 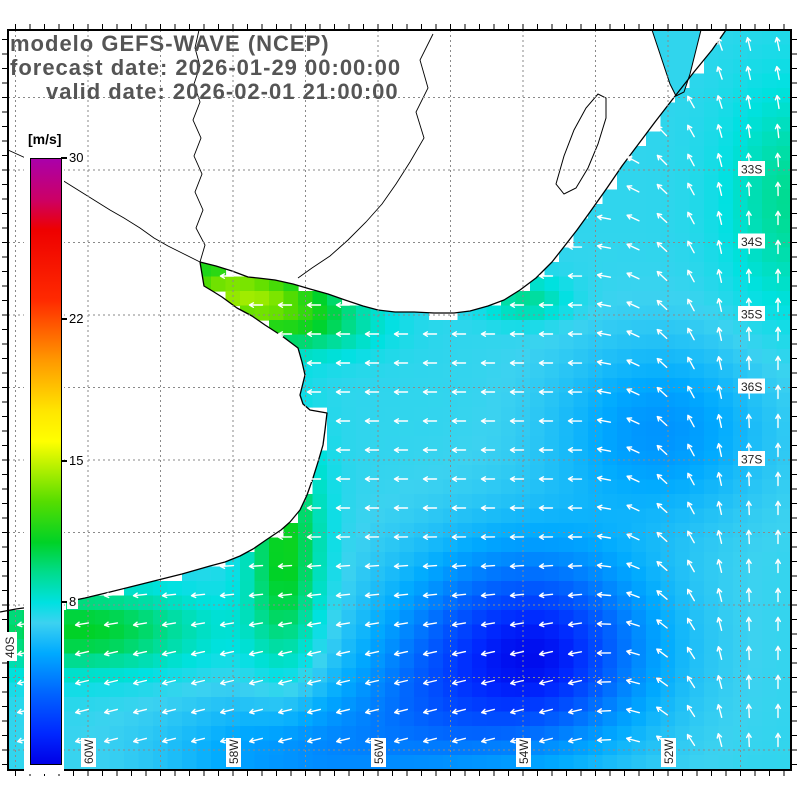 What do you see at coordinates (669, 751) in the screenshot?
I see `svg-text: 52W` at bounding box center [669, 751].